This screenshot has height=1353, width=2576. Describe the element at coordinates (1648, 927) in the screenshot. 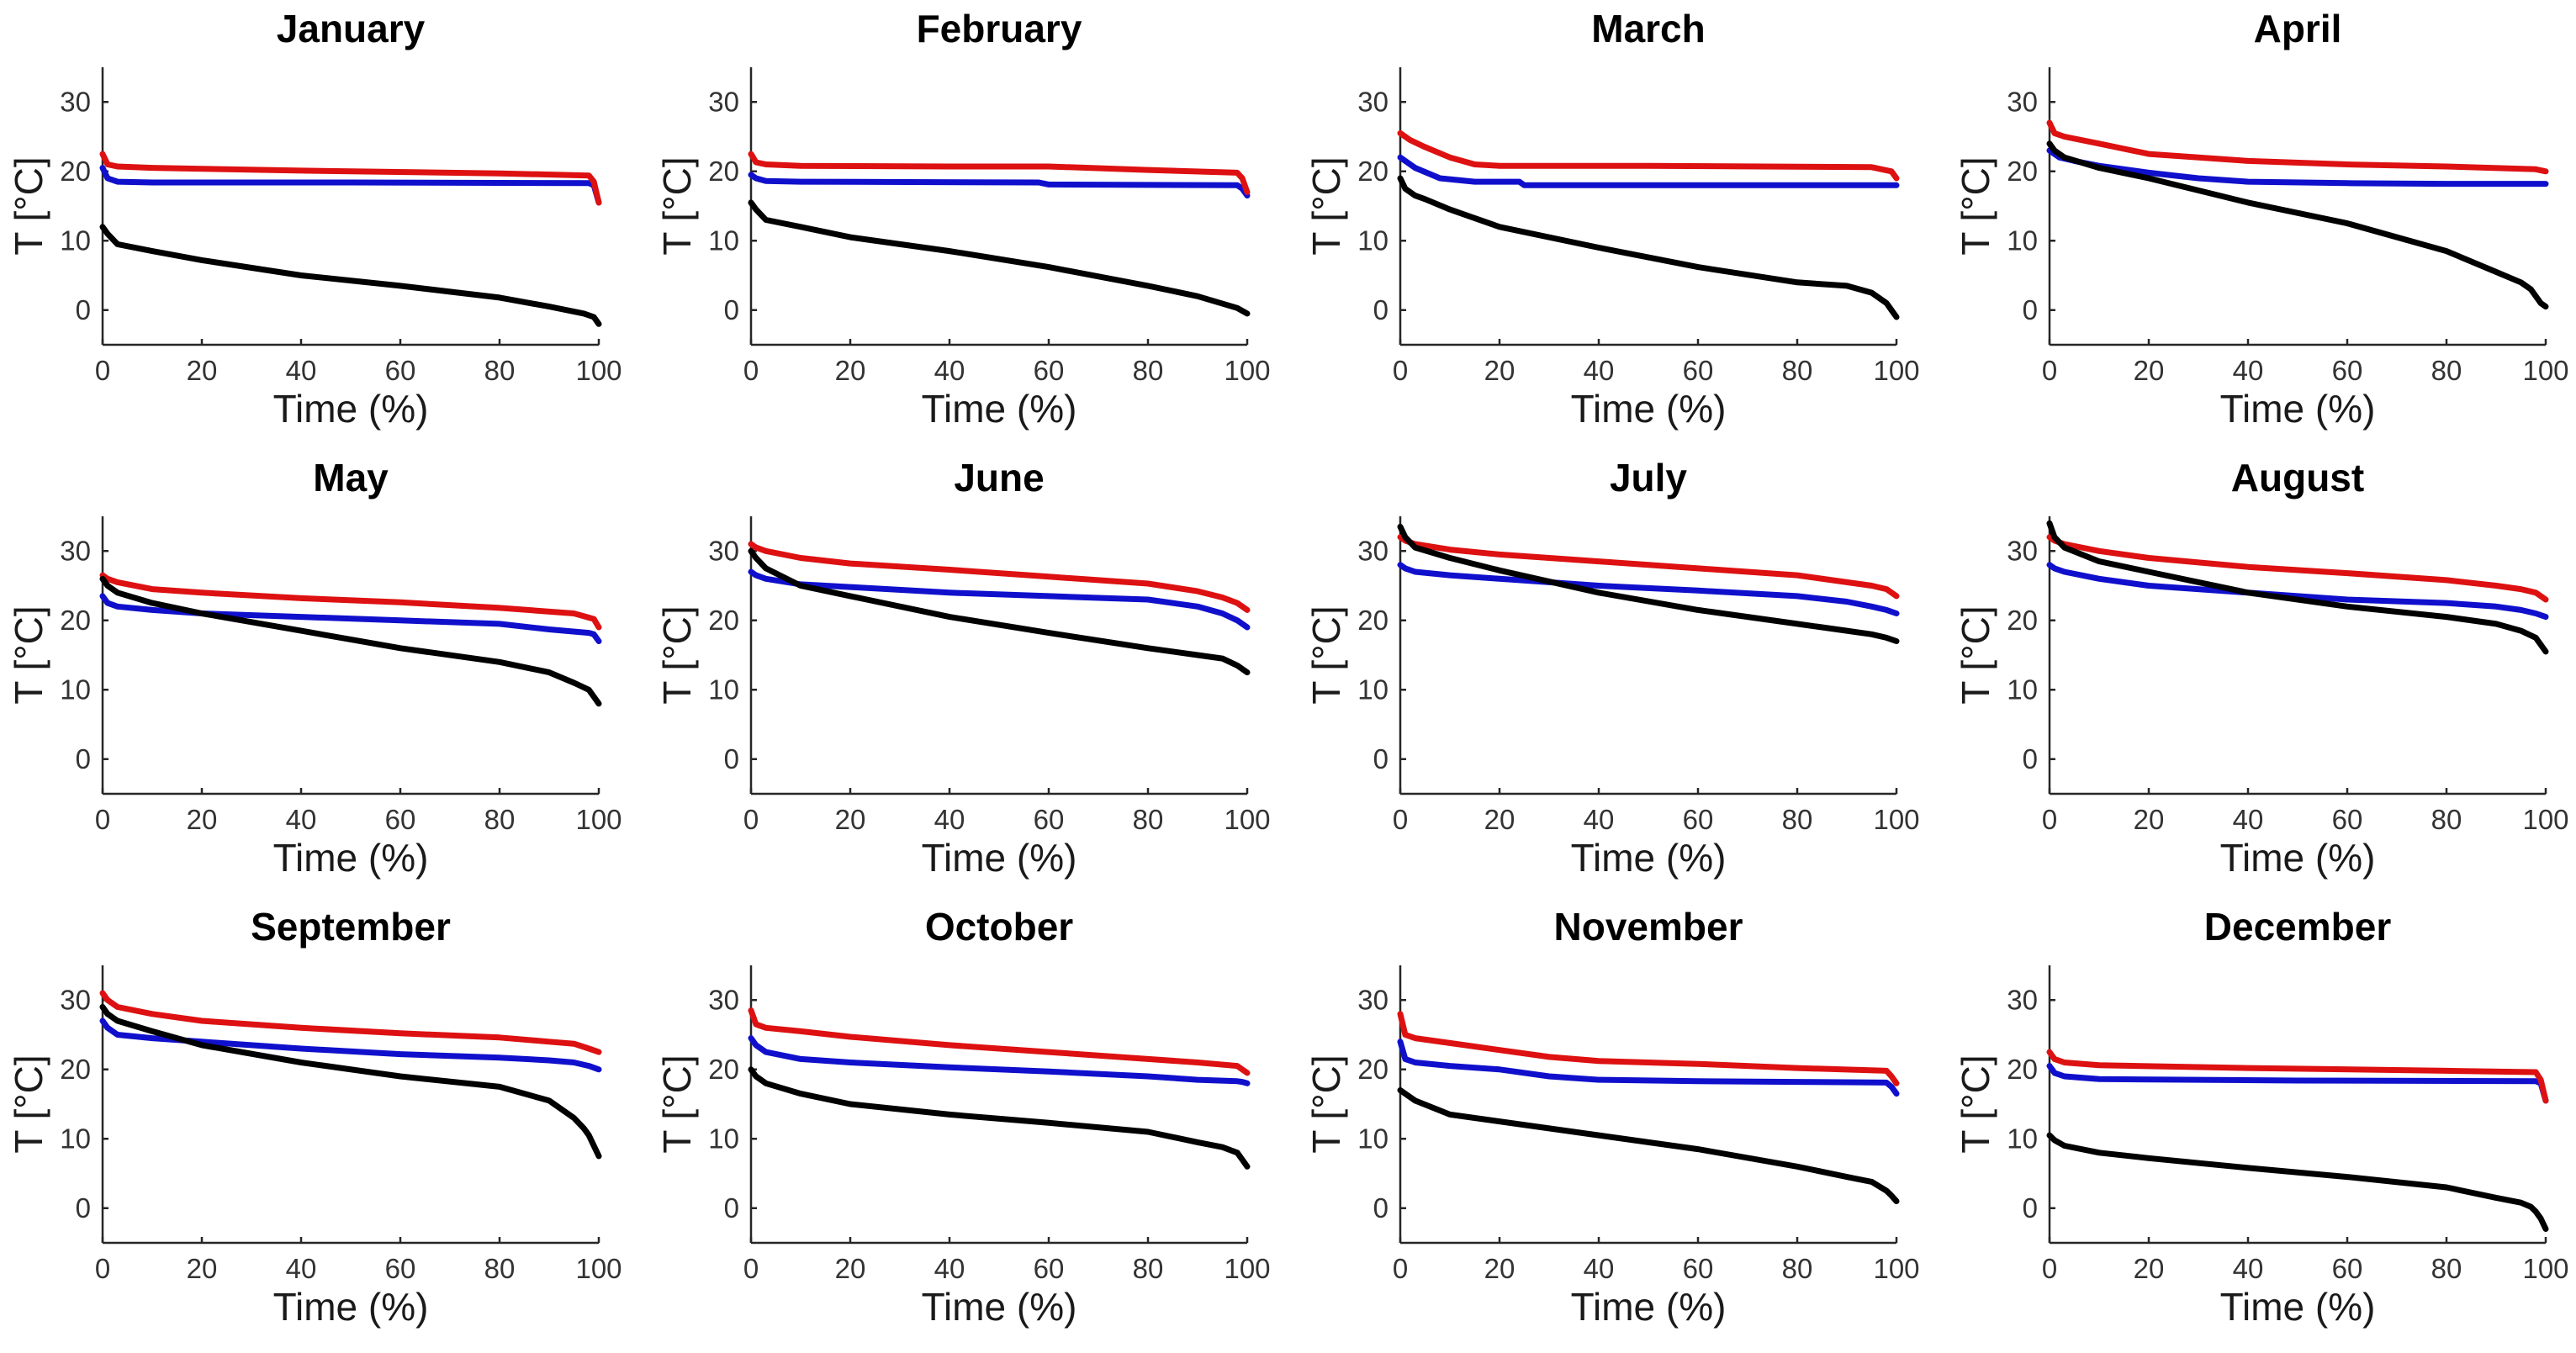

I see `panel-title: November` at that location.